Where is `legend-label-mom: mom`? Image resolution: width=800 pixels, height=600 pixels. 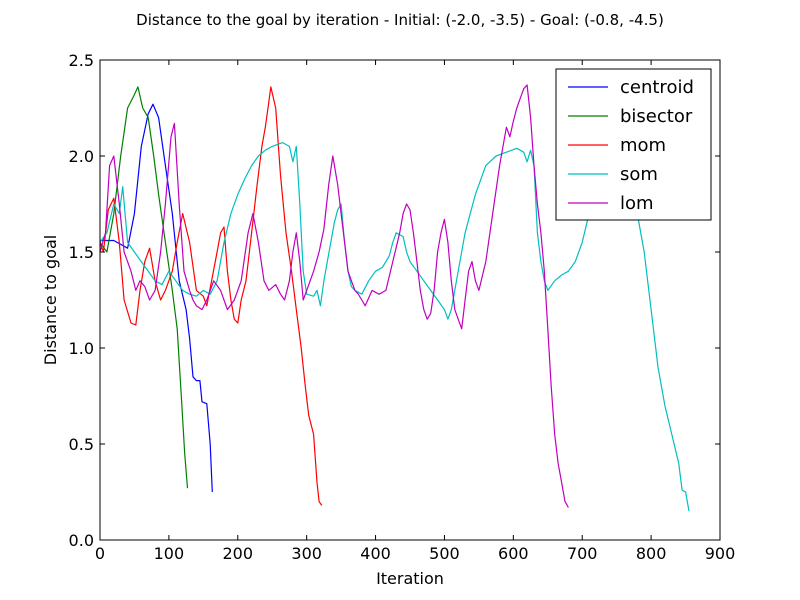
legend-label-mom: mom is located at coordinates (643, 145).